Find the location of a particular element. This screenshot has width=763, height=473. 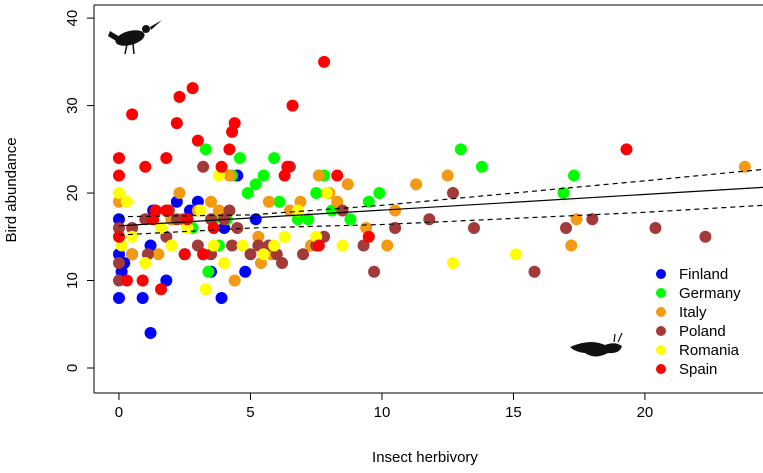

y-tick-label: 30 is located at coordinates (72, 105).